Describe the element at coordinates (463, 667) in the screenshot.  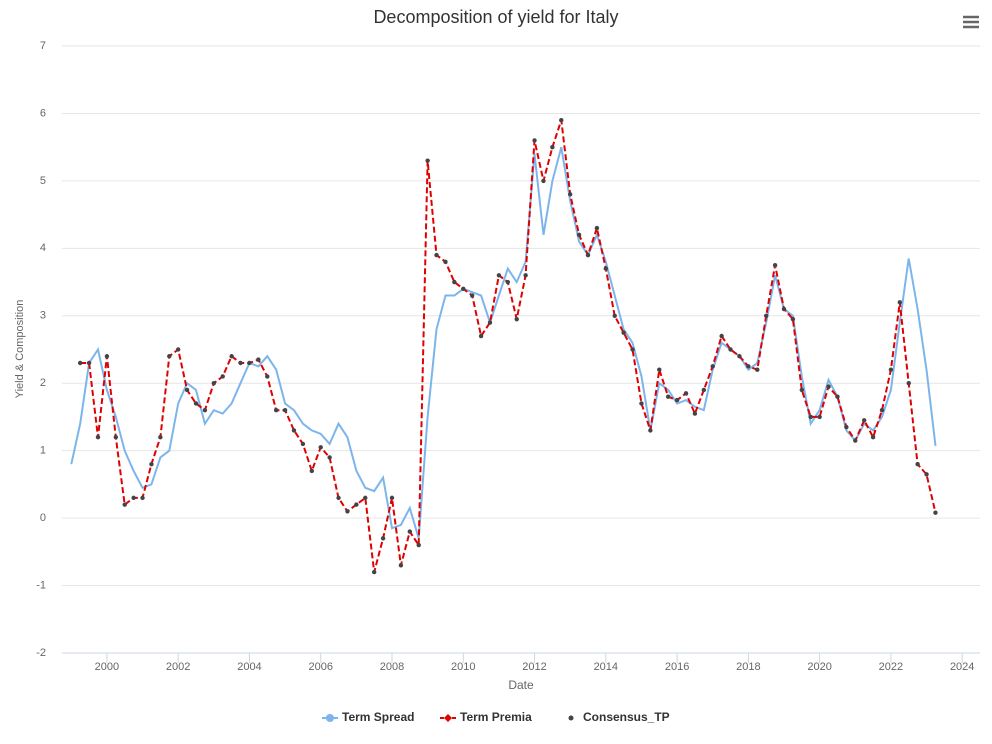
I see `x-tick-label: 2010` at that location.